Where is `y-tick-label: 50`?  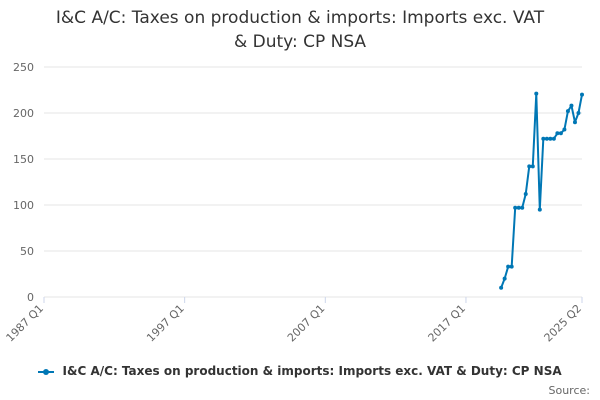 y-tick-label: 50 is located at coordinates (27, 251).